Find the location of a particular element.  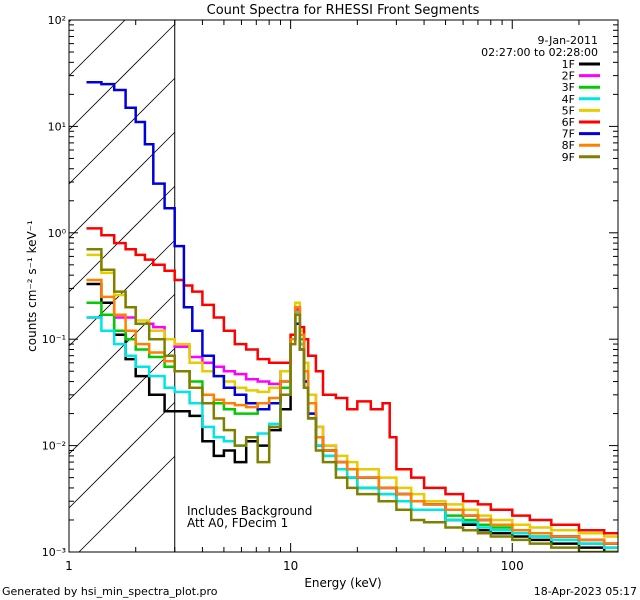

x-axis-label: Energy (keV) is located at coordinates (342, 583).